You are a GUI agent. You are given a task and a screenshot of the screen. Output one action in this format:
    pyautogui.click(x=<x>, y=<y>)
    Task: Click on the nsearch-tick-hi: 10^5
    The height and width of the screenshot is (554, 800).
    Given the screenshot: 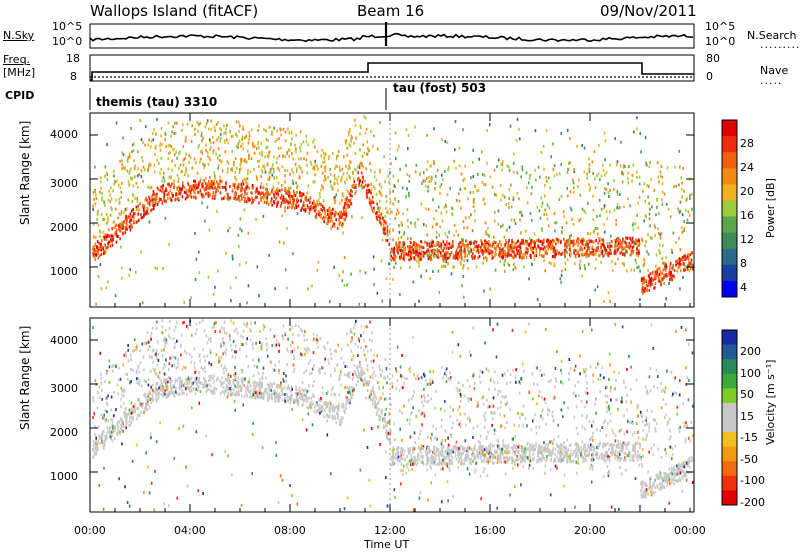 What is the action you would take?
    pyautogui.click(x=720, y=26)
    